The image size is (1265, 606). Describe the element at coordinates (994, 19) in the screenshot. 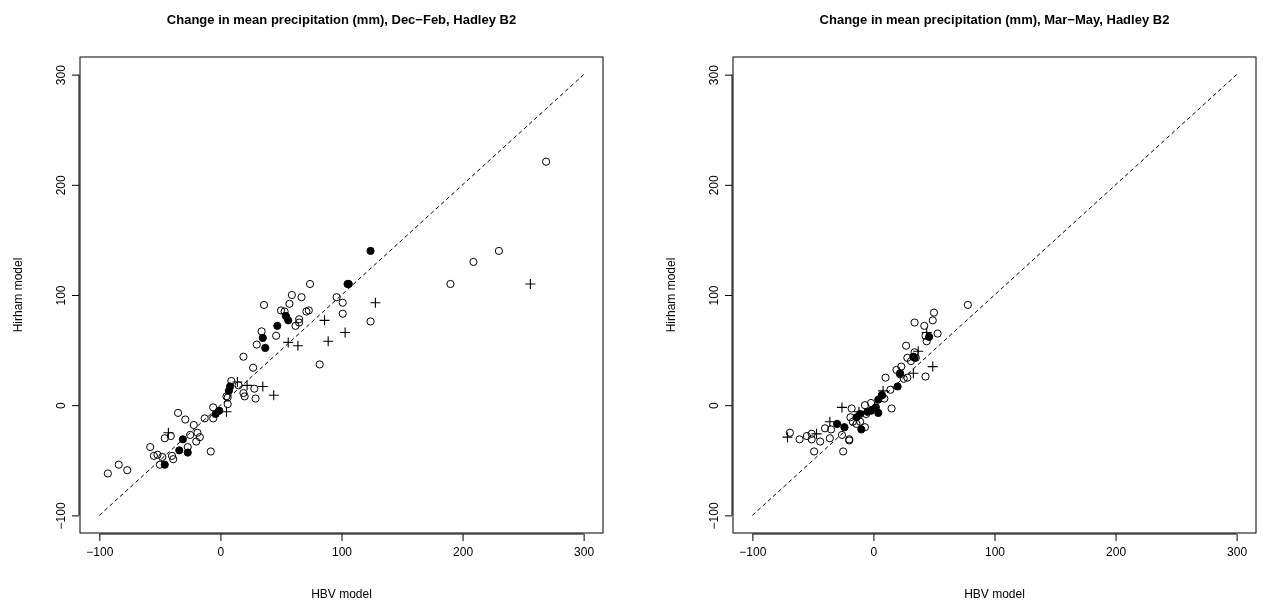

I see `chart-title: Change in mean precipitation (mm), Mar−May, Hadley B2` at that location.